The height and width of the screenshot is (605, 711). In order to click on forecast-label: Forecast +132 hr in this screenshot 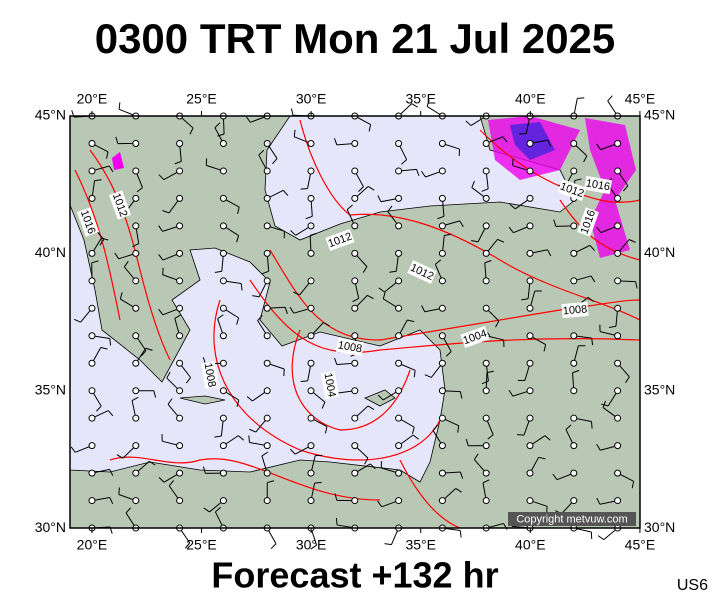, I will do `click(354, 575)`.